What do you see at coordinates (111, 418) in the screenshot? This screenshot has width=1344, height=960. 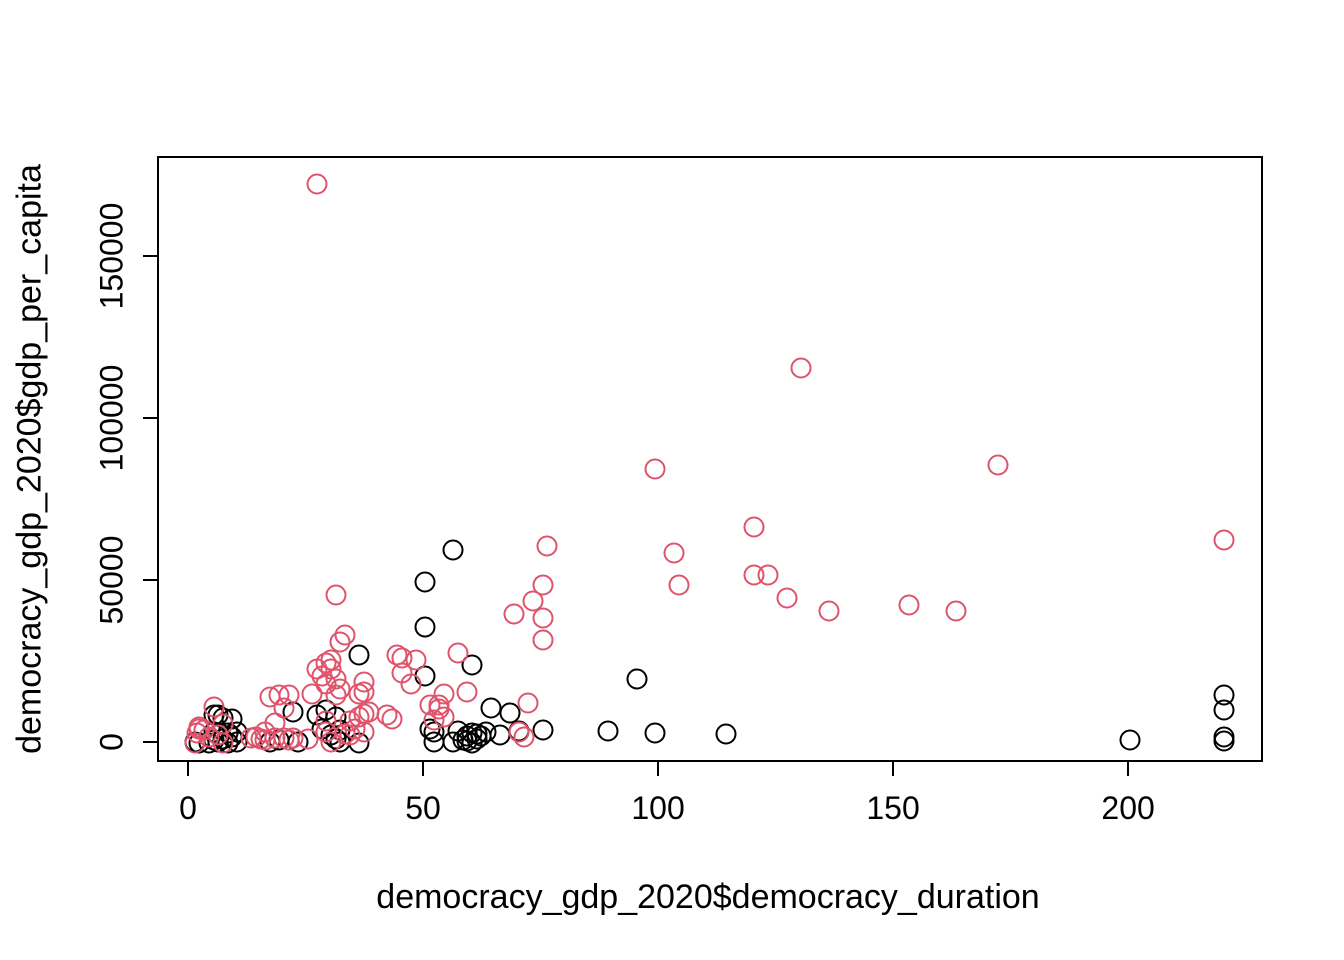 I see `y-axis-tick-label: 100000` at bounding box center [111, 418].